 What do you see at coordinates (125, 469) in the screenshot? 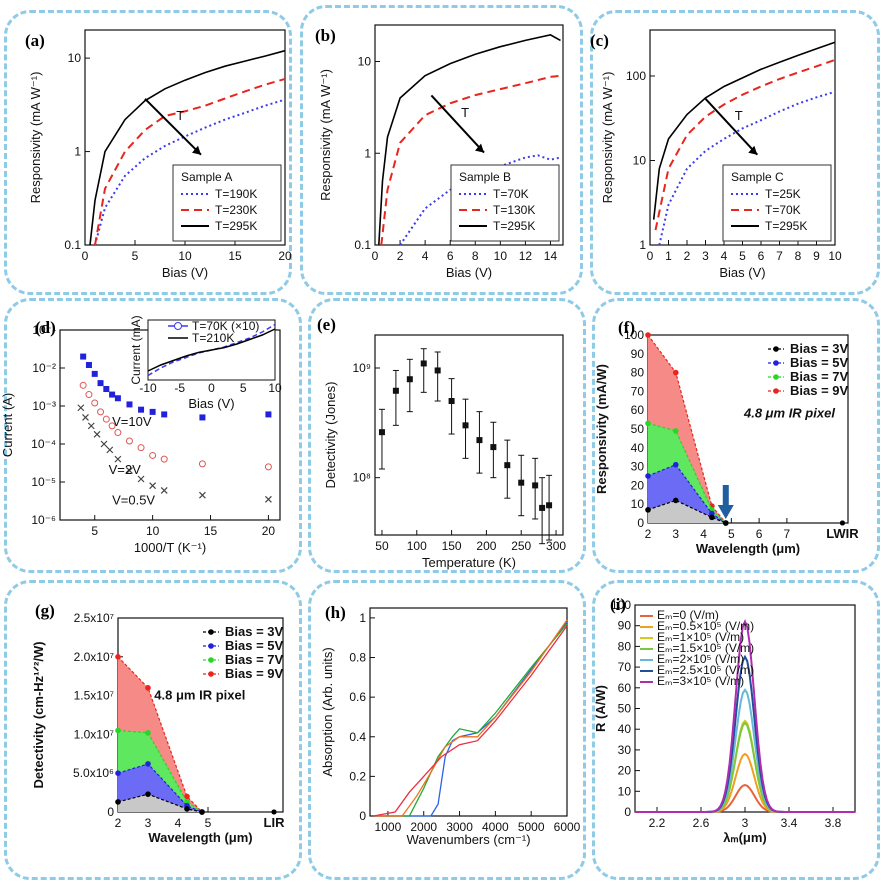
I see `annotation-label: V=2V` at bounding box center [125, 469].